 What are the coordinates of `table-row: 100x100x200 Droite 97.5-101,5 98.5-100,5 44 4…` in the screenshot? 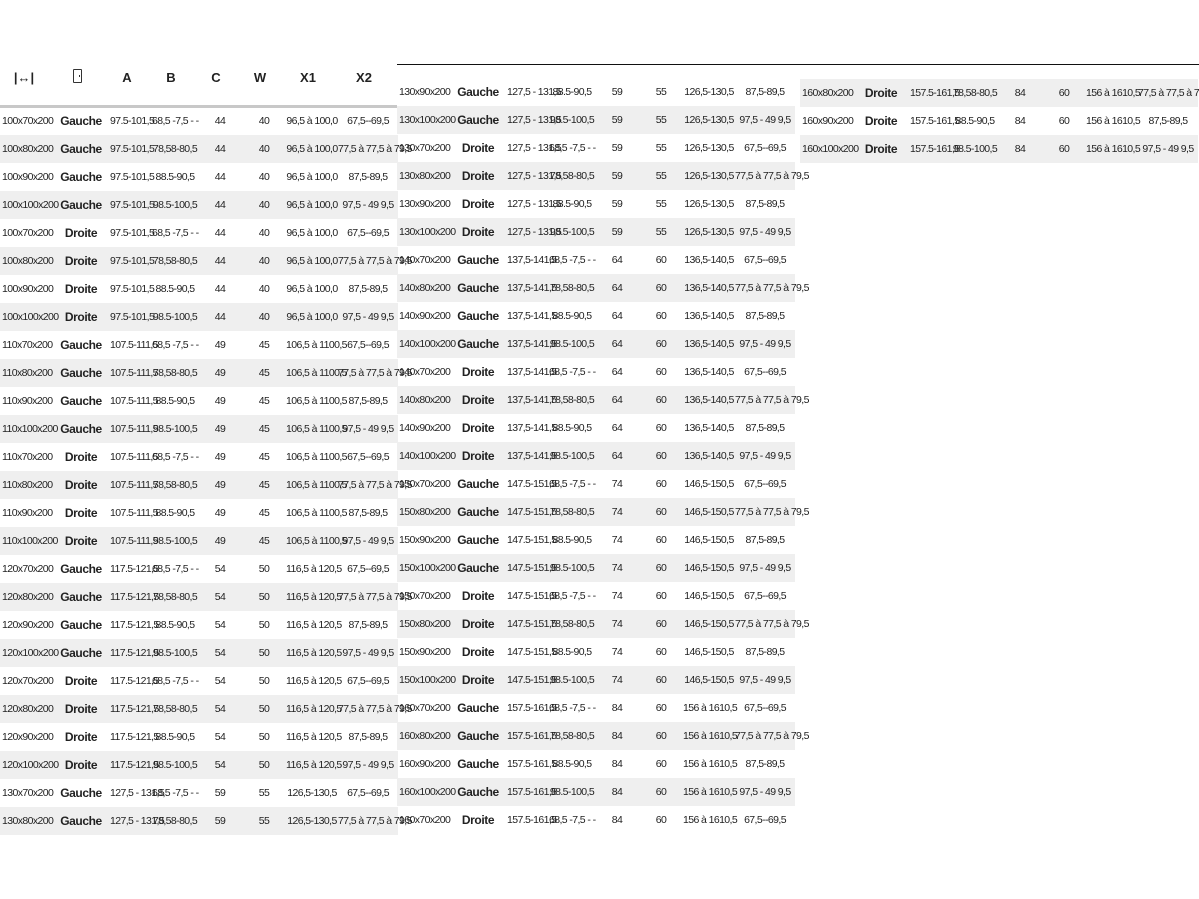 It's located at (199, 317).